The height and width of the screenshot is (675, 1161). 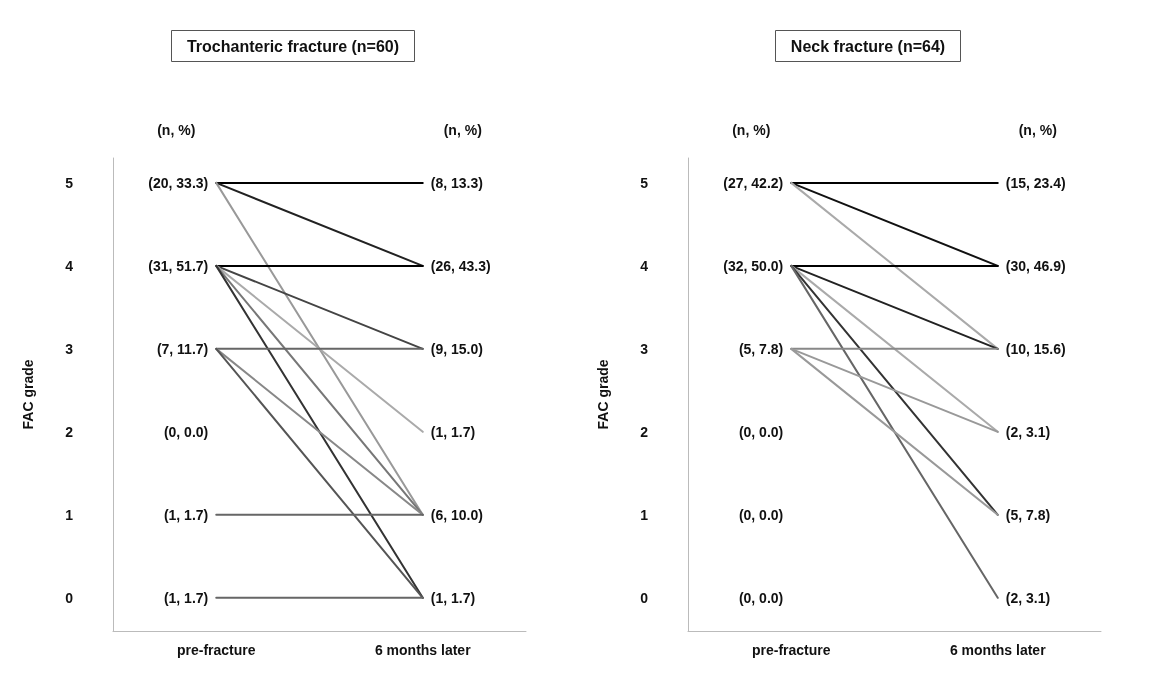 I want to click on chart-title: Trochanteric fracture (n=60), so click(x=293, y=46).